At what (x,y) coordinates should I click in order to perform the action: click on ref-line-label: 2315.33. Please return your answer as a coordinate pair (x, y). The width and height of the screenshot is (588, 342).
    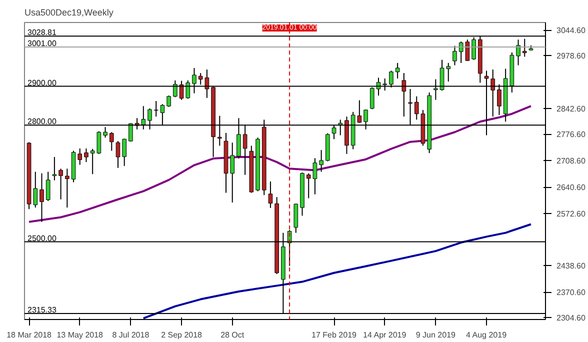
    Looking at the image, I should click on (42, 310).